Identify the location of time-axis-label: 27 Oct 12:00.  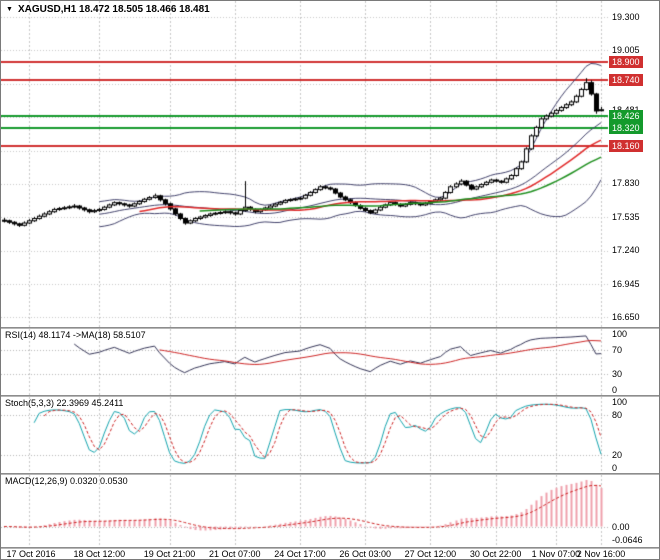
(430, 554).